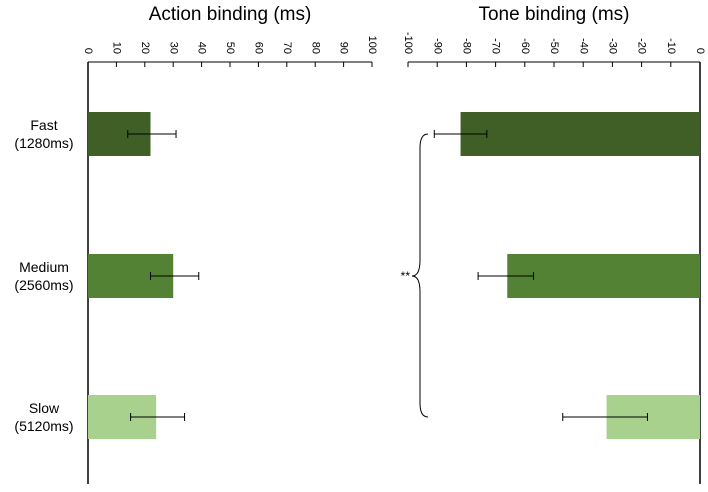  Describe the element at coordinates (88, 51) in the screenshot. I see `action-tick-label: 0` at that location.